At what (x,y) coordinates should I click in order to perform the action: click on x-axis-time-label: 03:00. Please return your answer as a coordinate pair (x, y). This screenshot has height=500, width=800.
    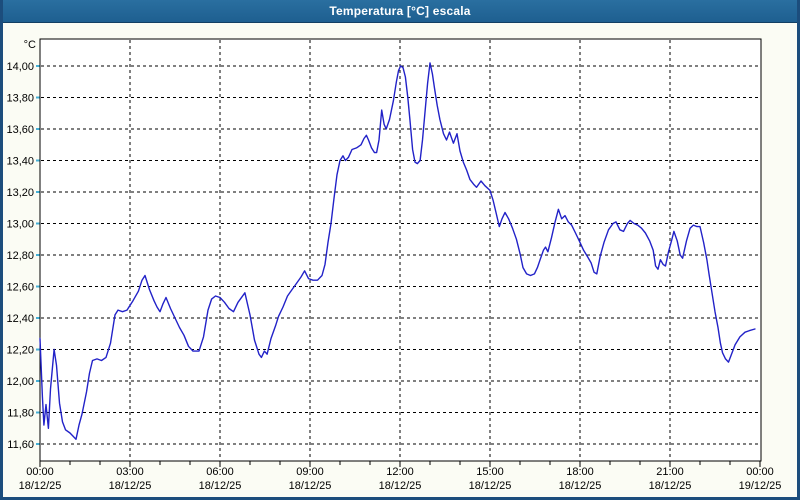
    Looking at the image, I should click on (130, 472).